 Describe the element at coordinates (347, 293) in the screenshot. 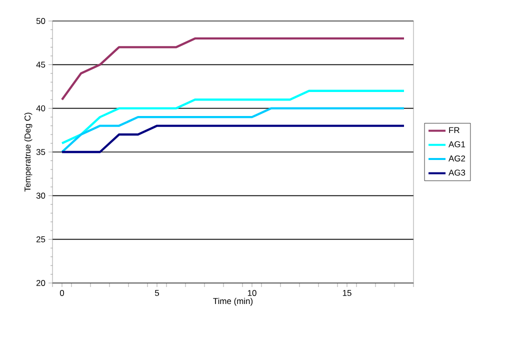

I see `x-tick-label: 15` at that location.